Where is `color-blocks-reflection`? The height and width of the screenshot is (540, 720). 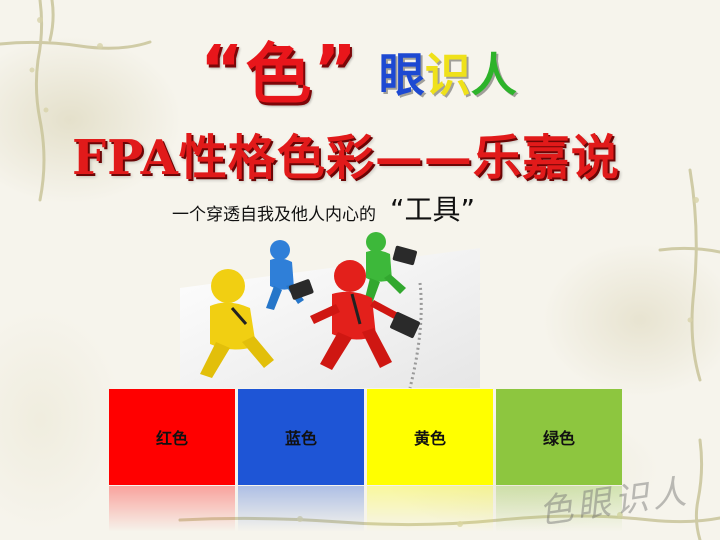
color-blocks-reflection is located at coordinates (367, 509).